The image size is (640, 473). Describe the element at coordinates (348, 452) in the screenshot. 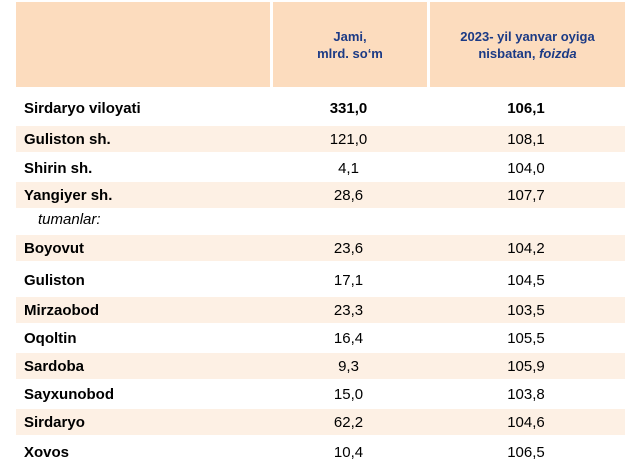

I see `row-total: 10,4` at that location.